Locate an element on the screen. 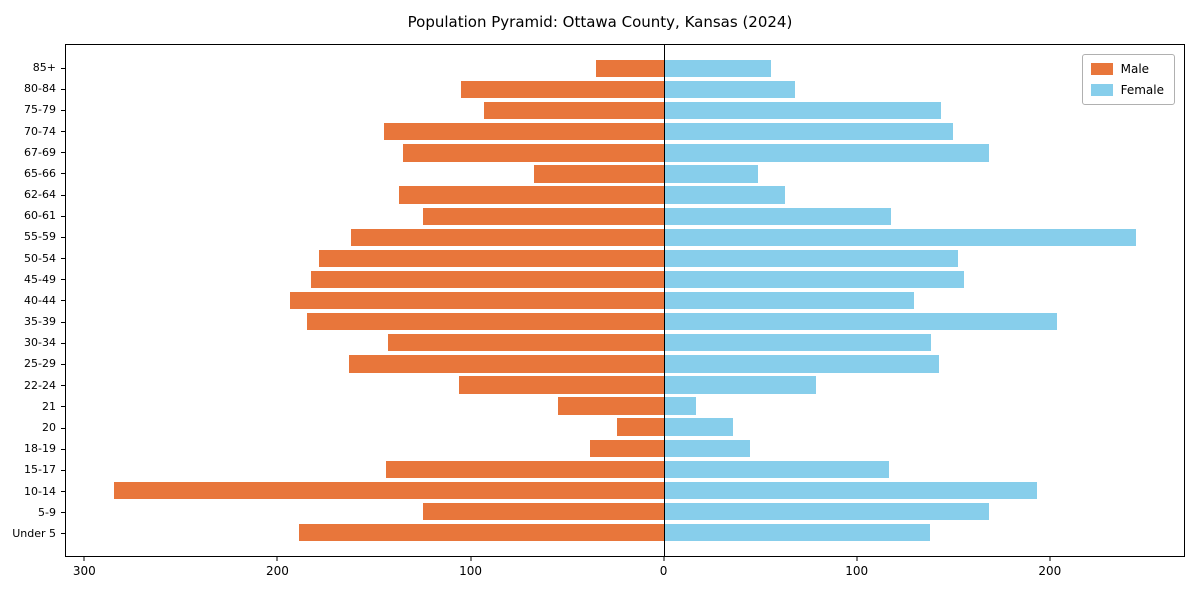 The image size is (1200, 600). y-tick-label: 70-74 is located at coordinates (32, 131).